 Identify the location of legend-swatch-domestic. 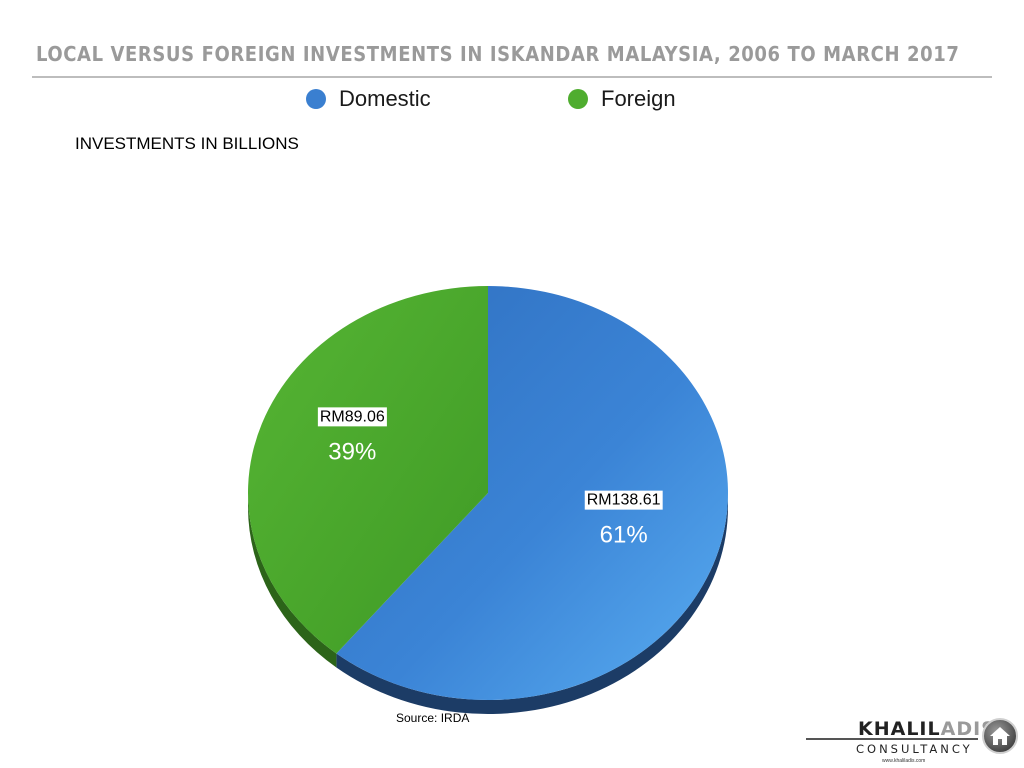
(316, 99).